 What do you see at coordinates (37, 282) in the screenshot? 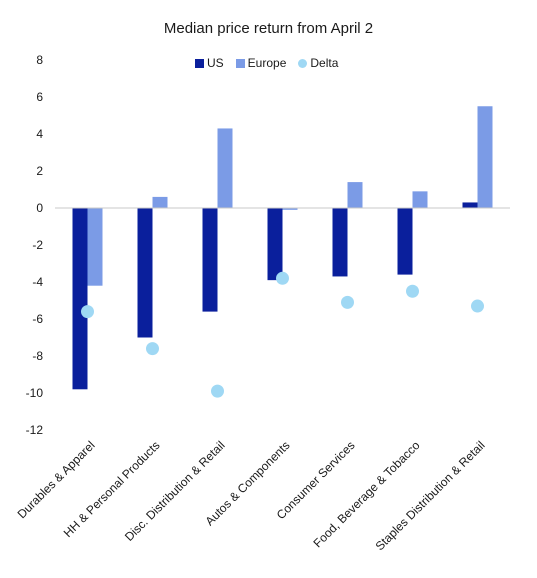
I see `y-tick-label: -4` at bounding box center [37, 282].